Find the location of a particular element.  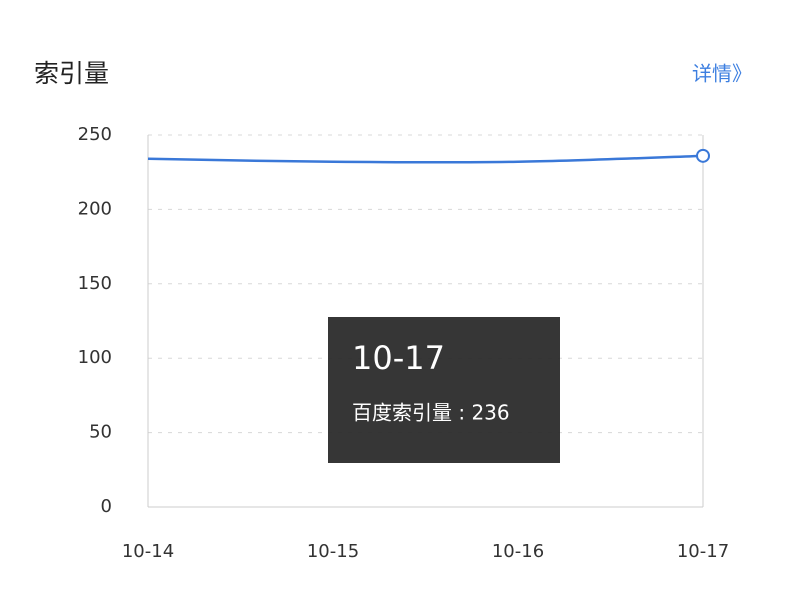

x-tick-label: 10-15 is located at coordinates (333, 551).